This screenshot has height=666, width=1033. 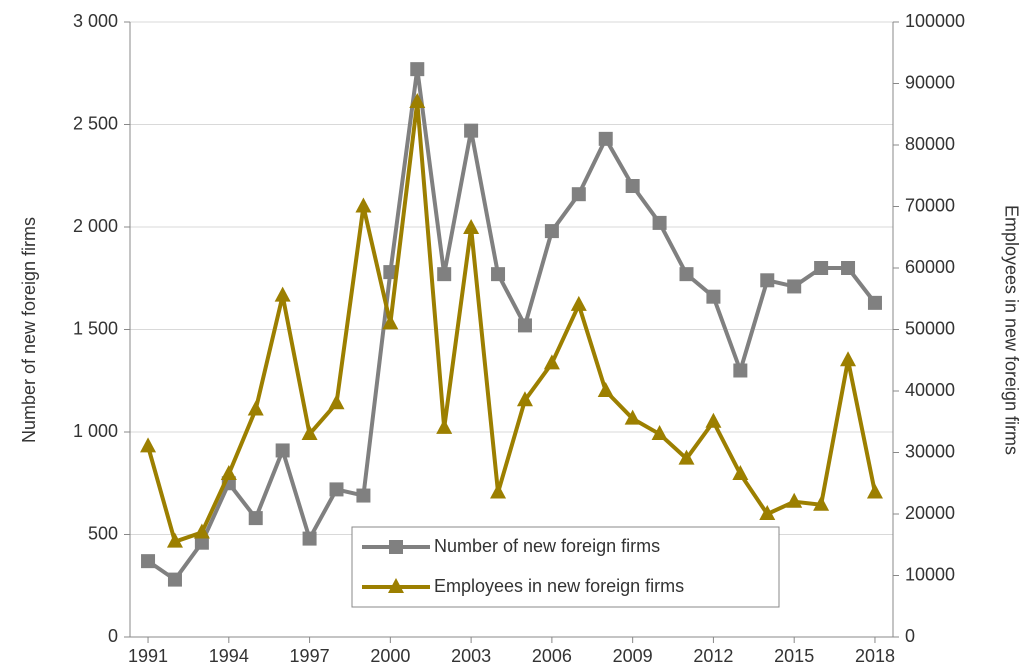 What do you see at coordinates (471, 656) in the screenshot?
I see `x-tick-label: 2003` at bounding box center [471, 656].